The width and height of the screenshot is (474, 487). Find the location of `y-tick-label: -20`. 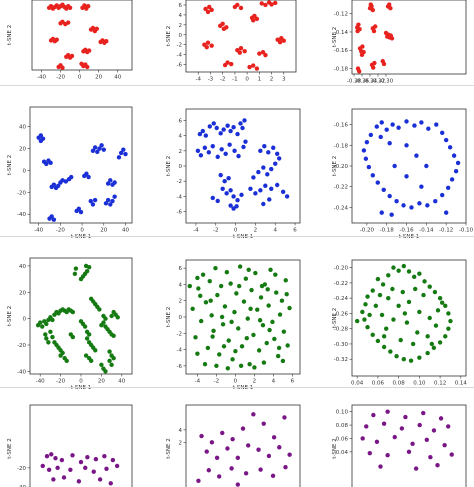

y-tick-label: -20 is located at coordinates (21, 193).